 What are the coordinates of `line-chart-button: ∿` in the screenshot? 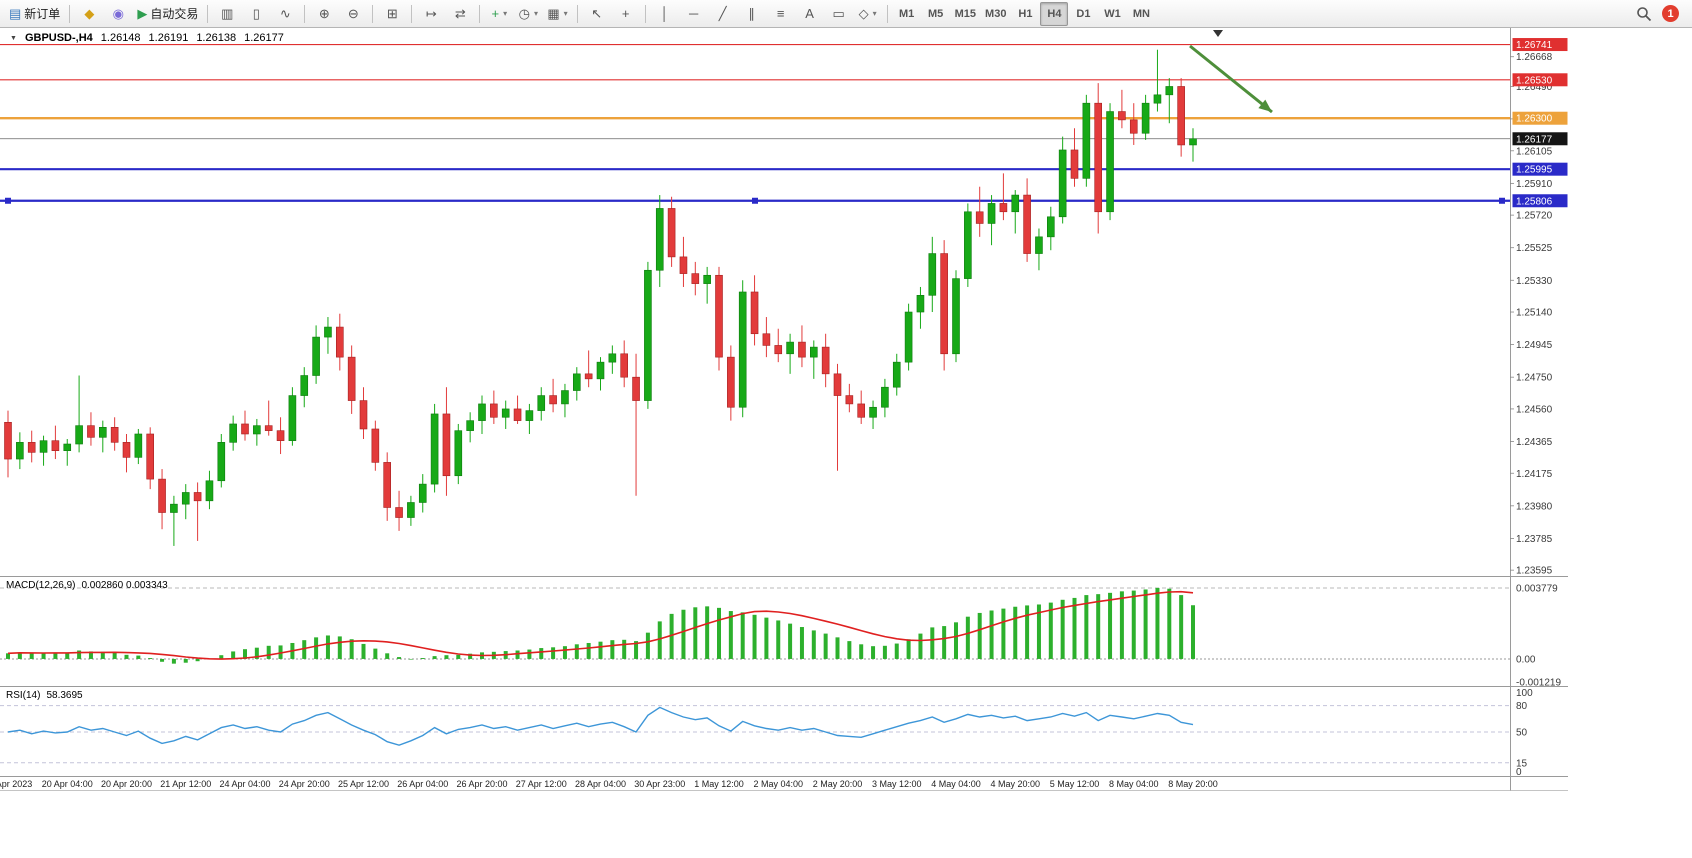 It's located at (285, 14).